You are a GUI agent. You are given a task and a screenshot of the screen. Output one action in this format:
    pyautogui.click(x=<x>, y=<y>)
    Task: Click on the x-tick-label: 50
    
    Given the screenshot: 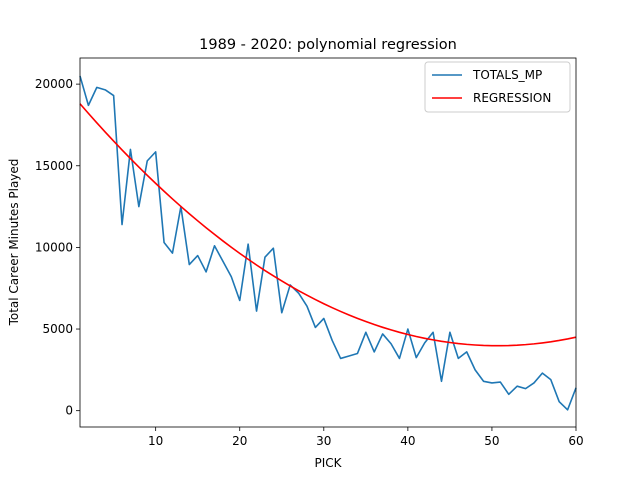 What is the action you would take?
    pyautogui.click(x=491, y=441)
    